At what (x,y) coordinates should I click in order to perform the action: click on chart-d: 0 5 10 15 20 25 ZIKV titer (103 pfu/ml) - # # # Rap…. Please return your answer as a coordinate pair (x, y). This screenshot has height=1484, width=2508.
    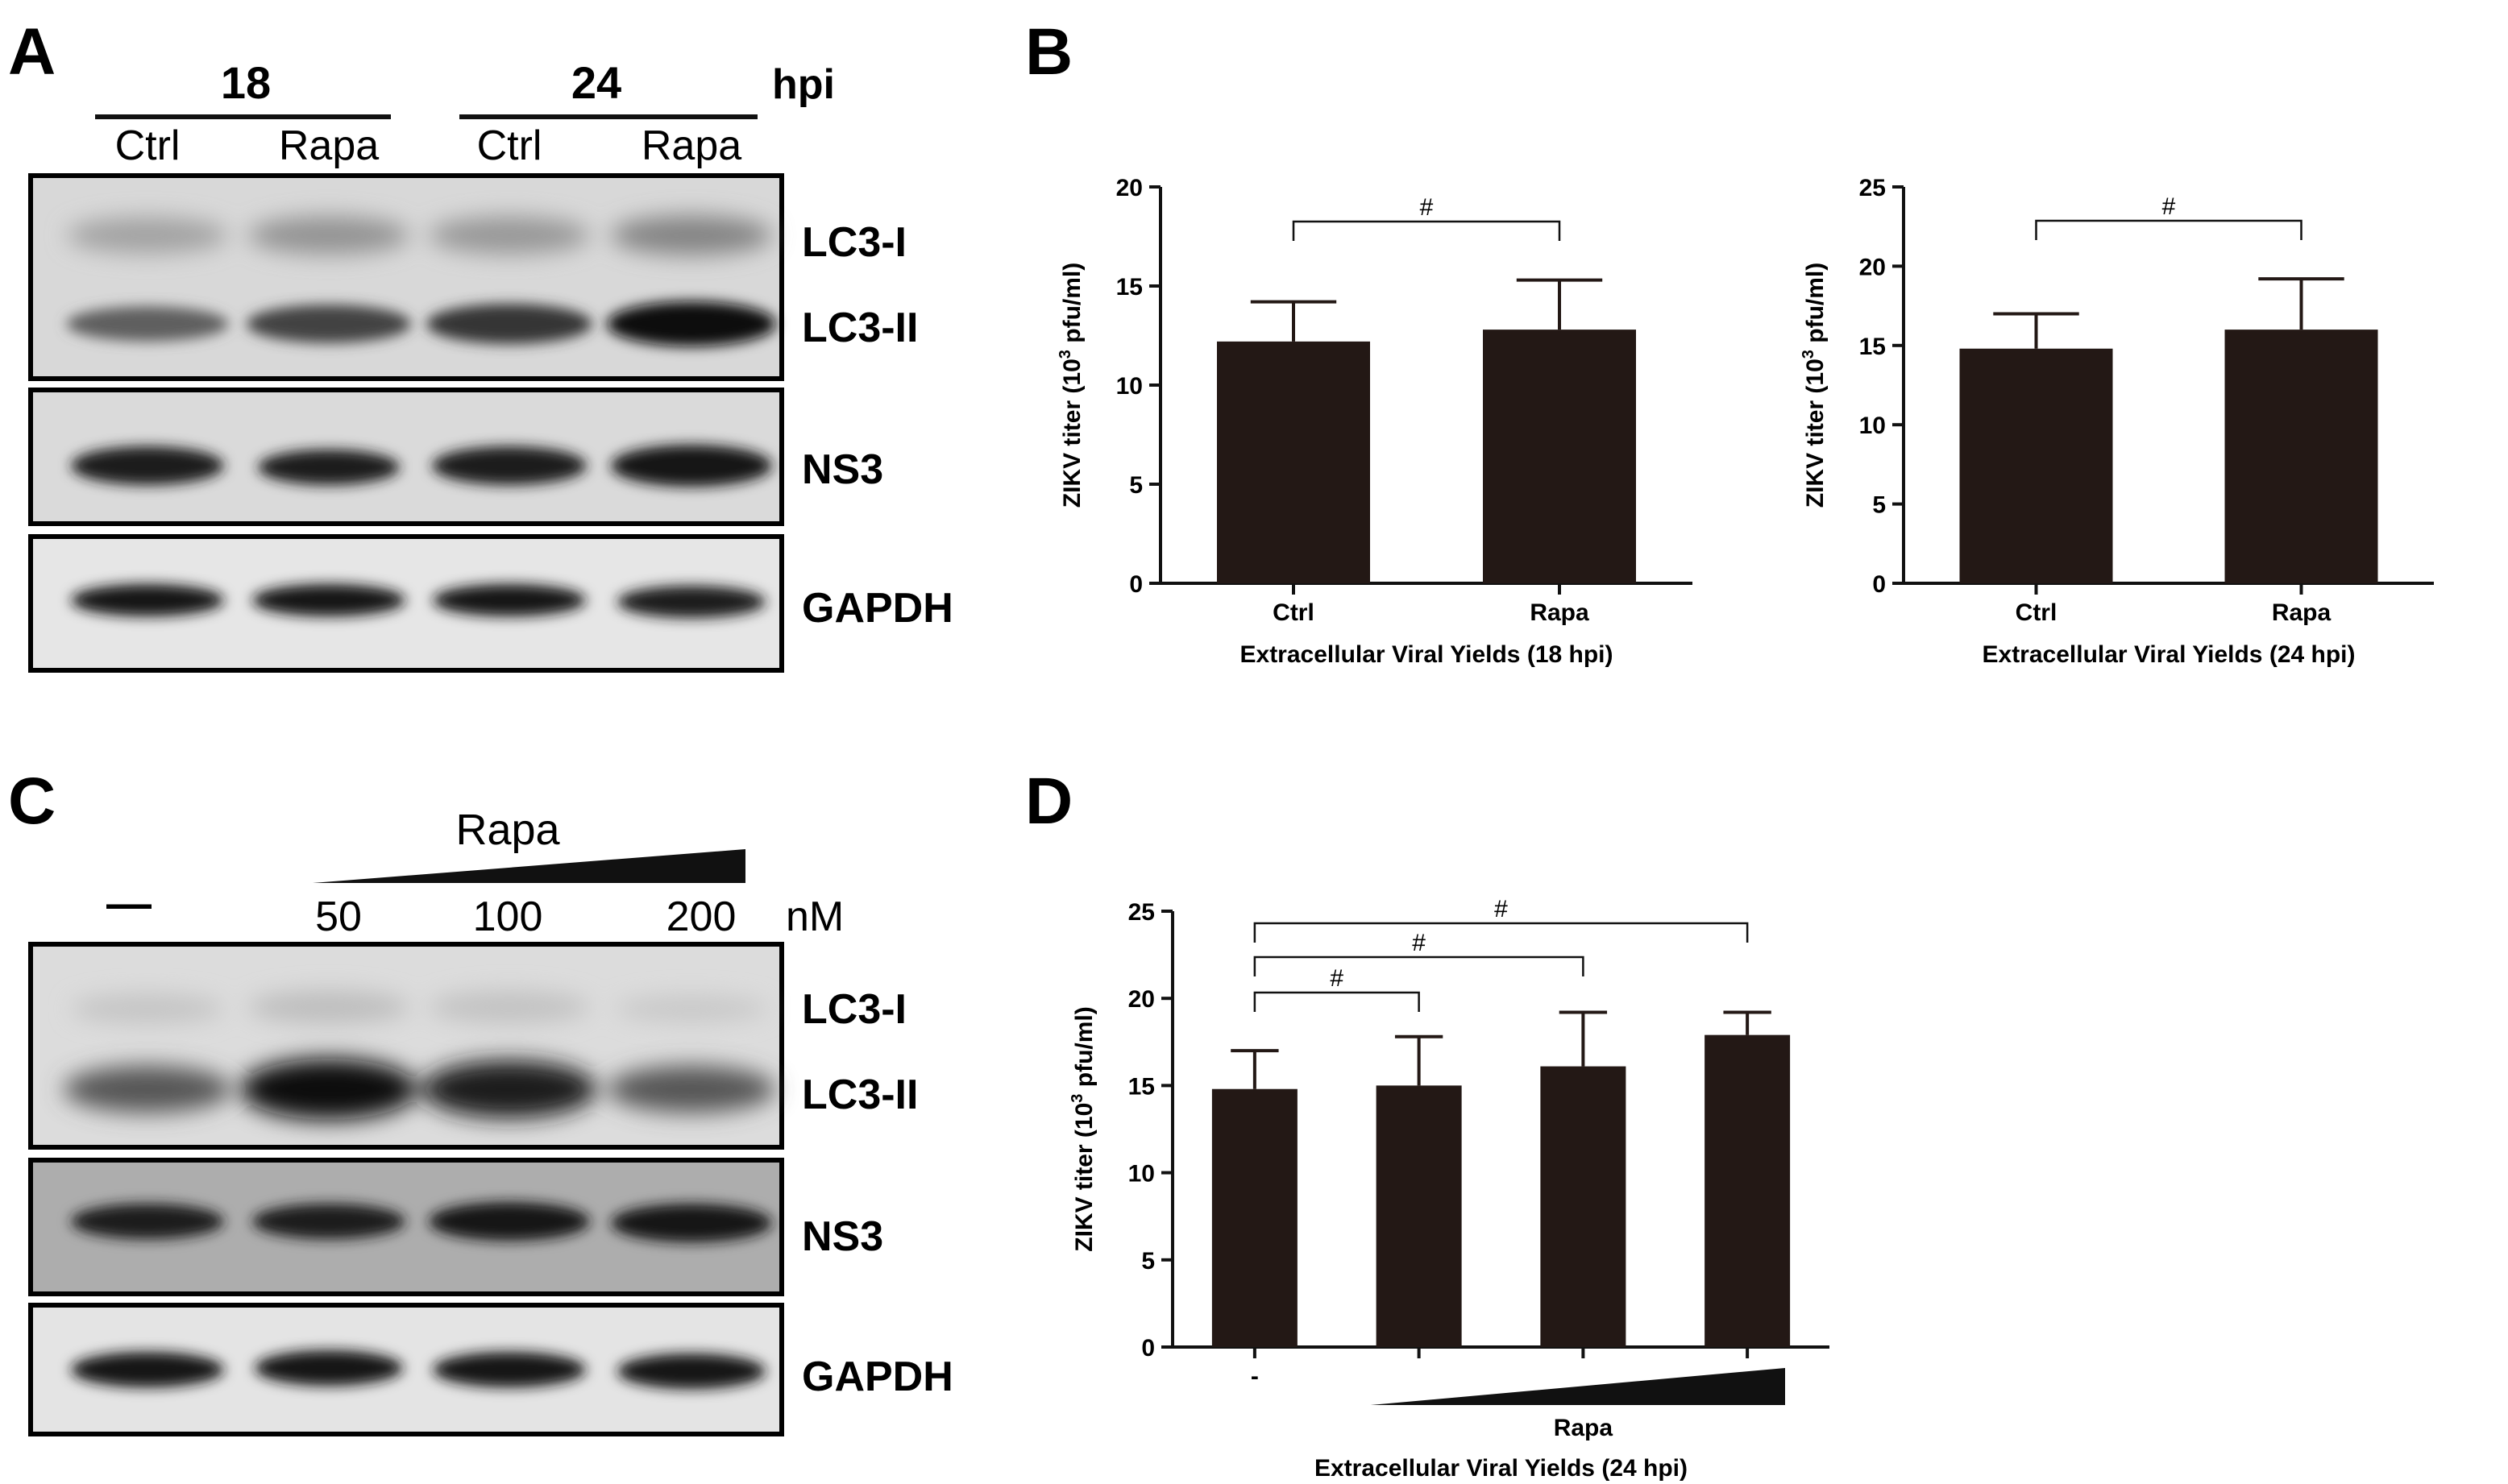
    Looking at the image, I should click on (1449, 1189).